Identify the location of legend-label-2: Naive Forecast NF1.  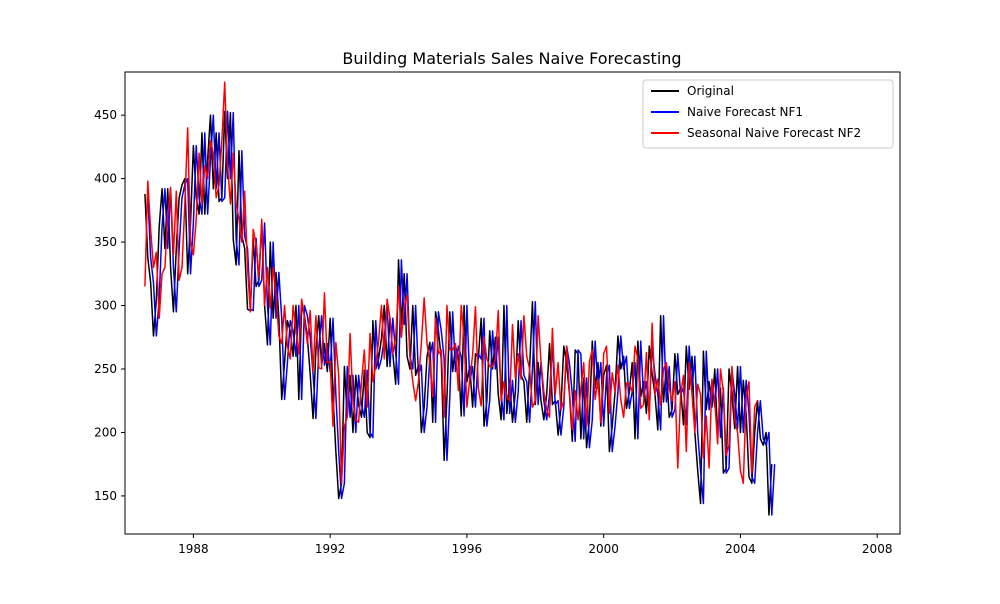
(745, 112).